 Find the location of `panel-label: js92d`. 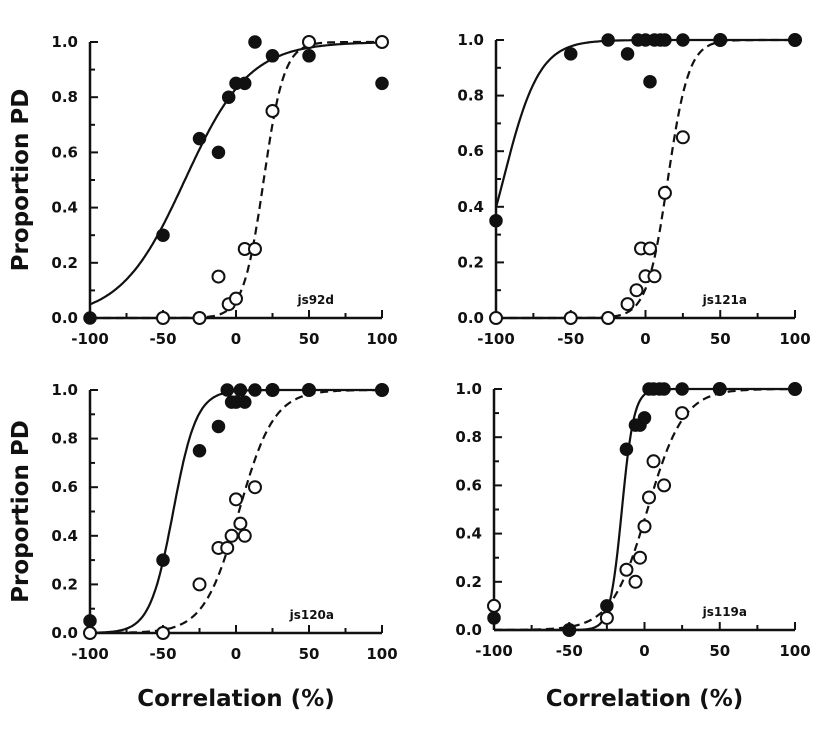

panel-label: js92d is located at coordinates (315, 300).